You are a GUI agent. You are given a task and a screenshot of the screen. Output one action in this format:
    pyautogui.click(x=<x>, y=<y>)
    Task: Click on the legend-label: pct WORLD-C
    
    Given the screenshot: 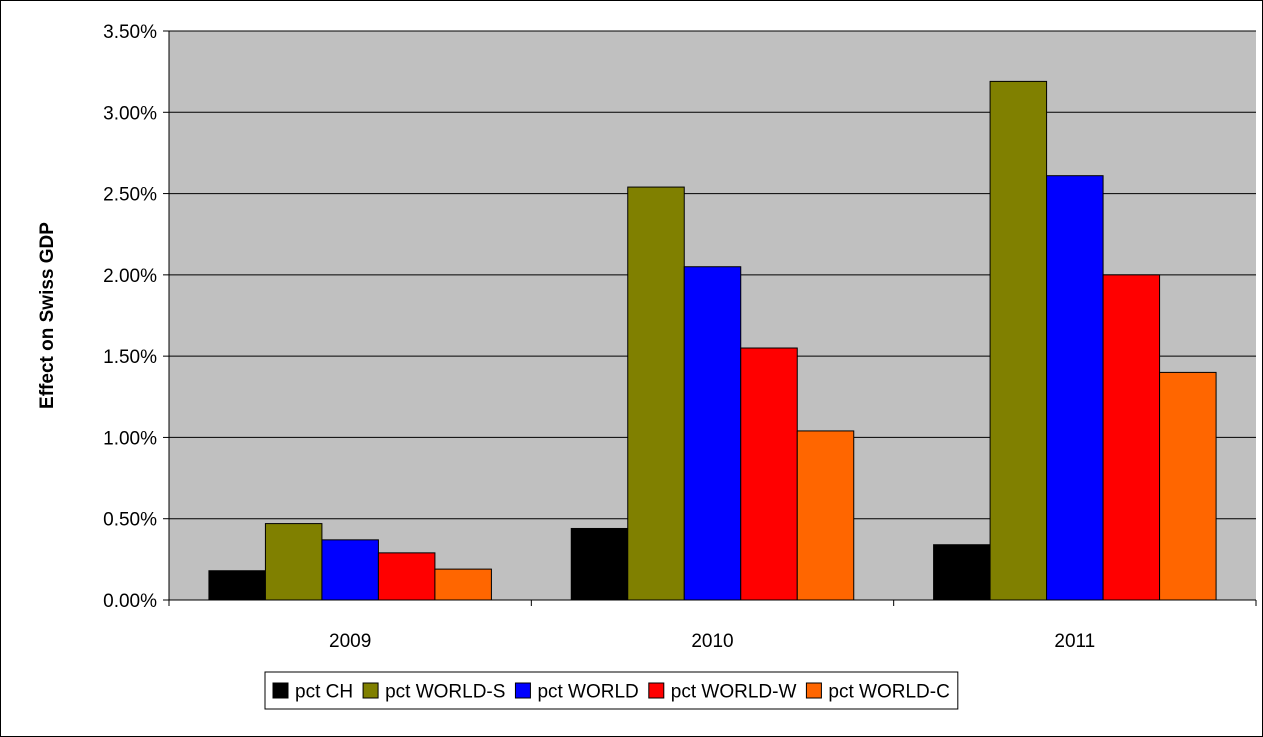 What is the action you would take?
    pyautogui.click(x=888, y=692)
    